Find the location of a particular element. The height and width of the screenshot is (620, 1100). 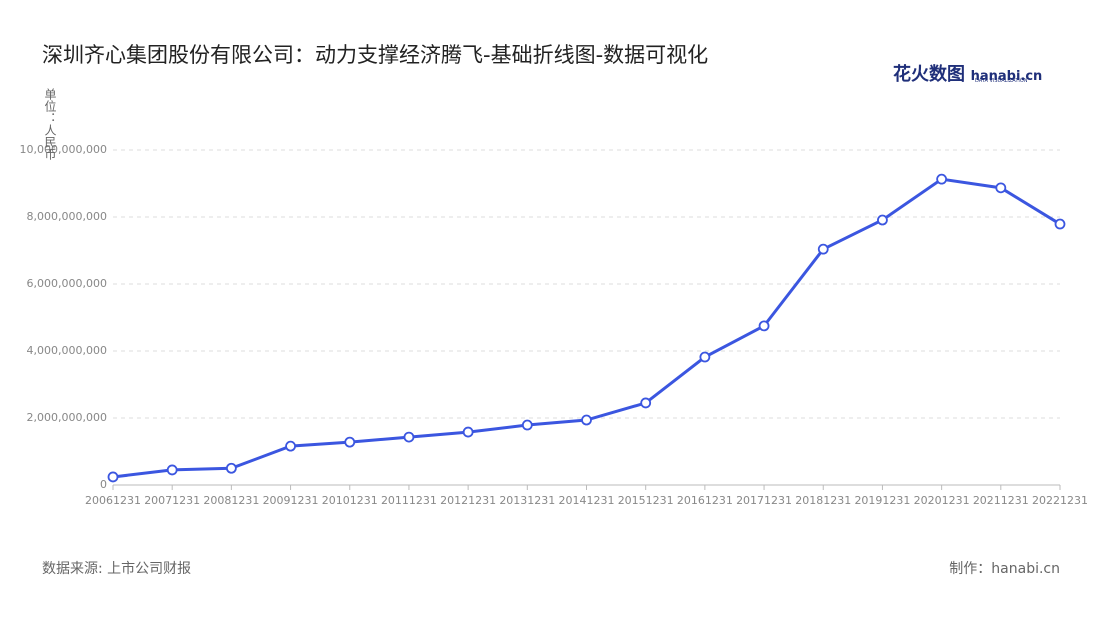

y-tick-label: 8,000,000,000 is located at coordinates (67, 216).